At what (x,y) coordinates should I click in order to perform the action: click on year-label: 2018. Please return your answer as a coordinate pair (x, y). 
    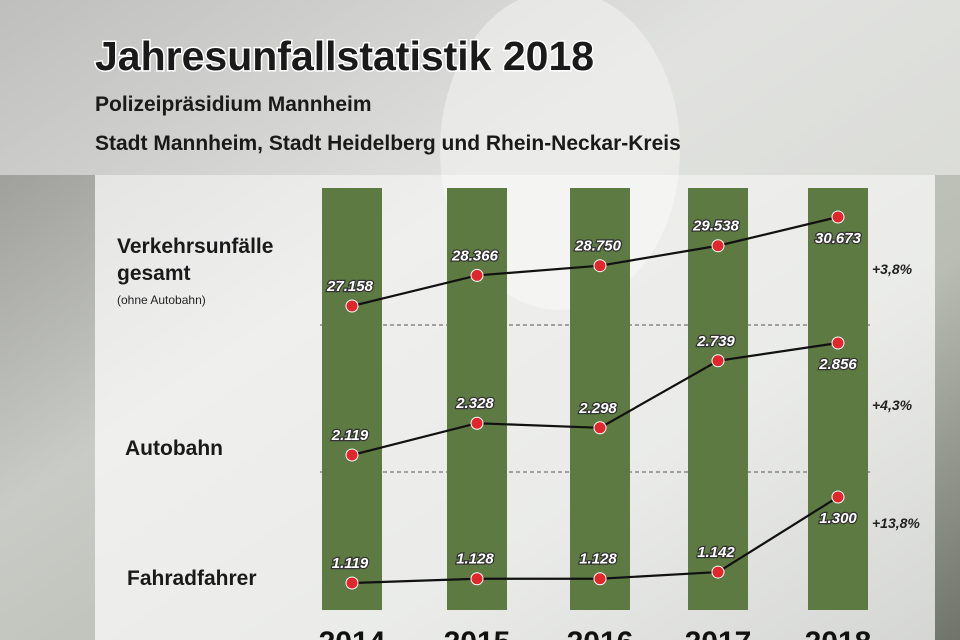
    Looking at the image, I should click on (838, 633).